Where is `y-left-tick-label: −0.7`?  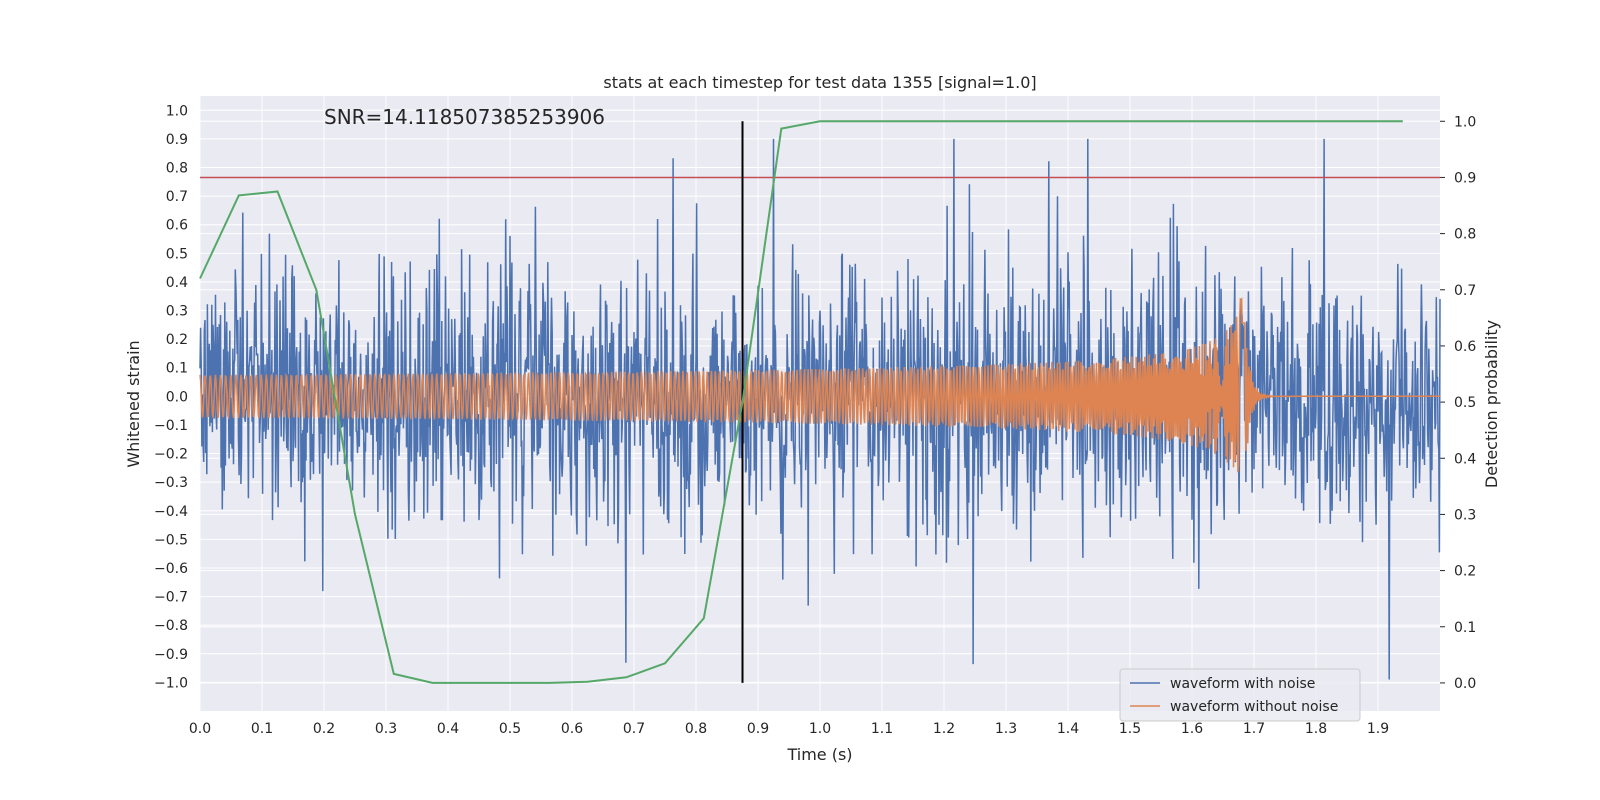 y-left-tick-label: −0.7 is located at coordinates (171, 598).